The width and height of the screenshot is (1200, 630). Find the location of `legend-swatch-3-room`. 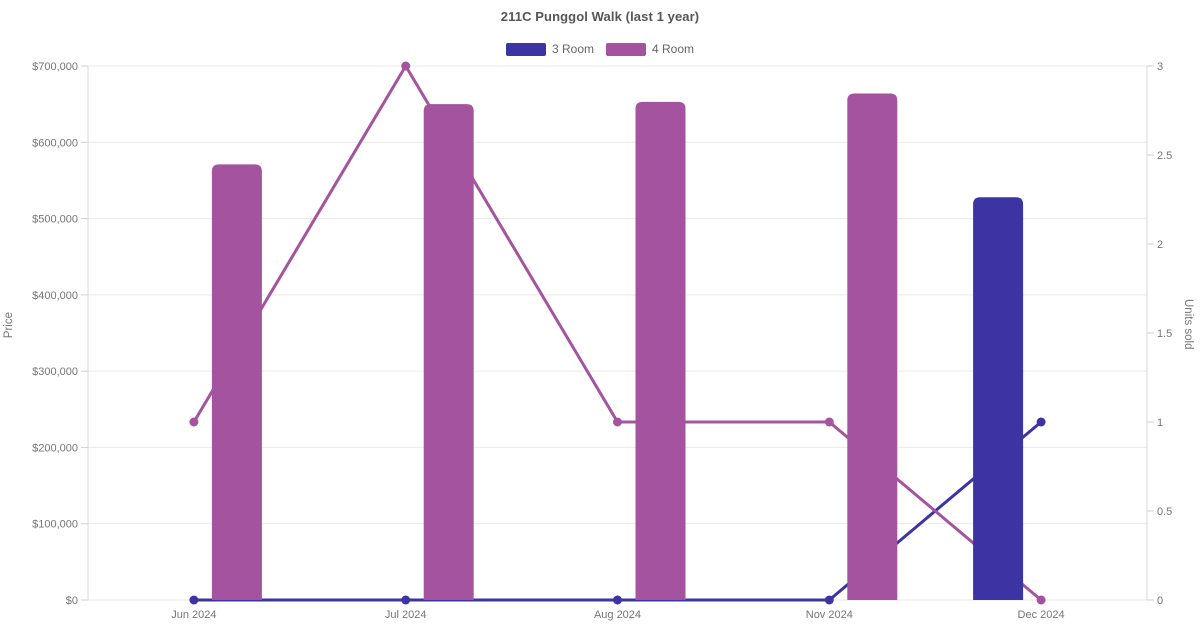

legend-swatch-3-room is located at coordinates (525, 49).